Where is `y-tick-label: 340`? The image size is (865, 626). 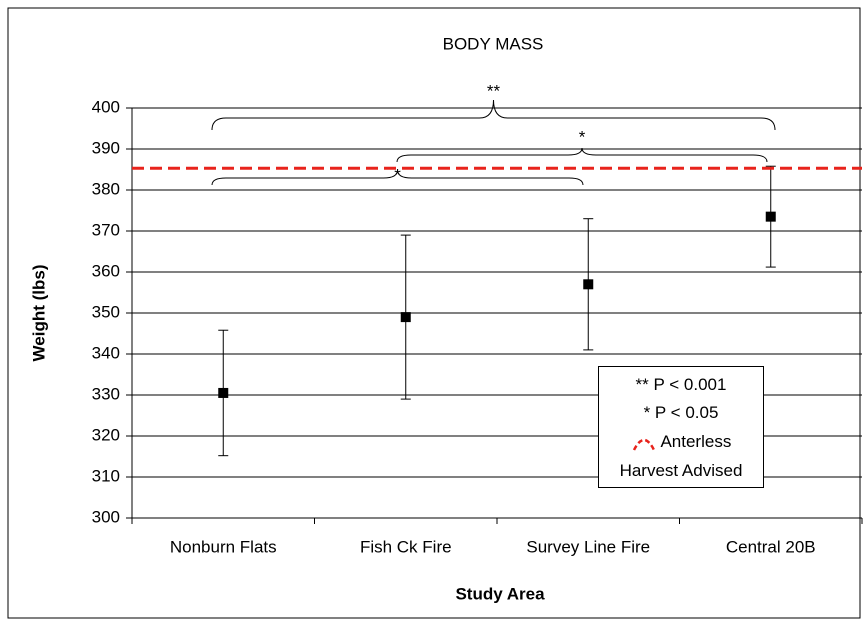 y-tick-label: 340 is located at coordinates (106, 352).